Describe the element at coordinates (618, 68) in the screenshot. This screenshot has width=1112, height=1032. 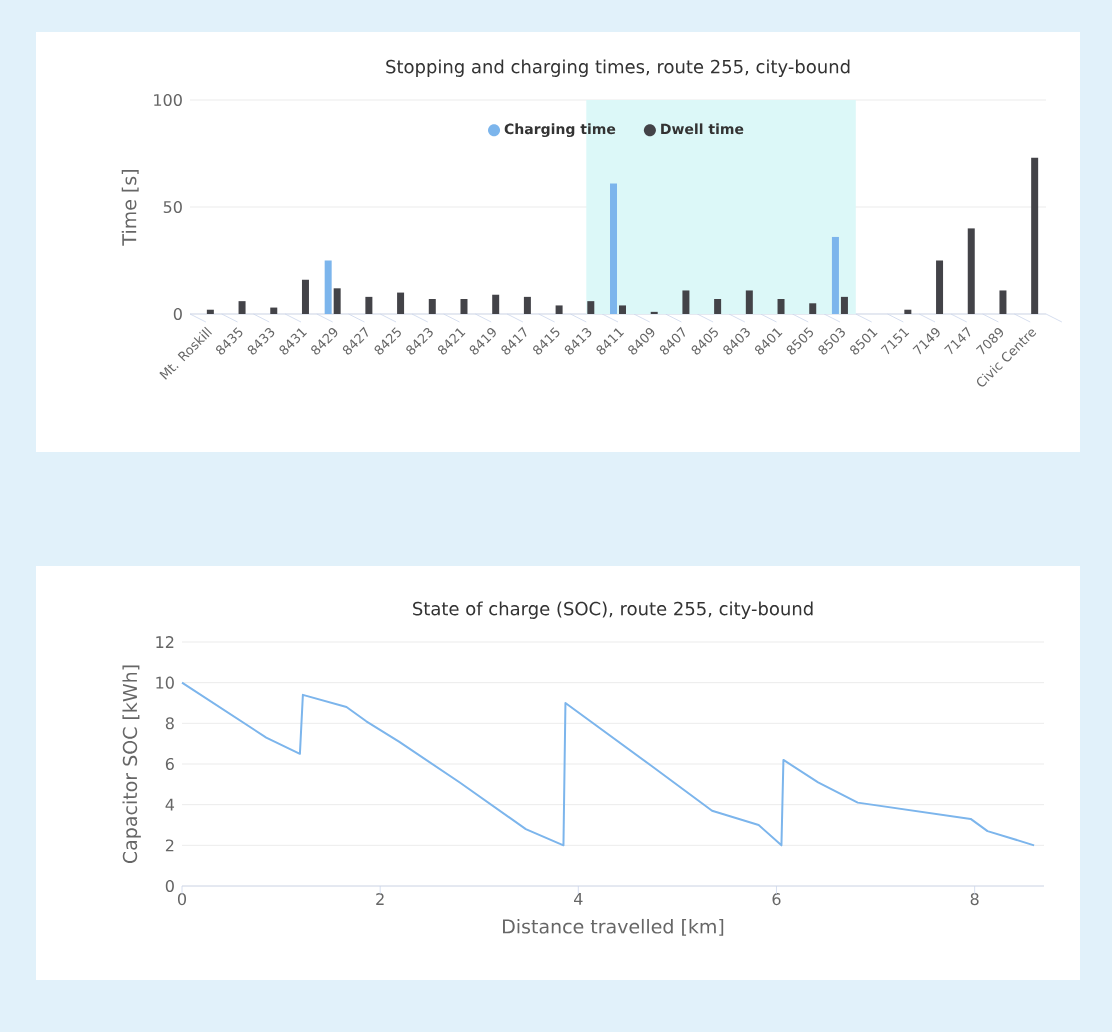
I see `chart-title: Stopping and charging times, route 255, city-bound` at that location.